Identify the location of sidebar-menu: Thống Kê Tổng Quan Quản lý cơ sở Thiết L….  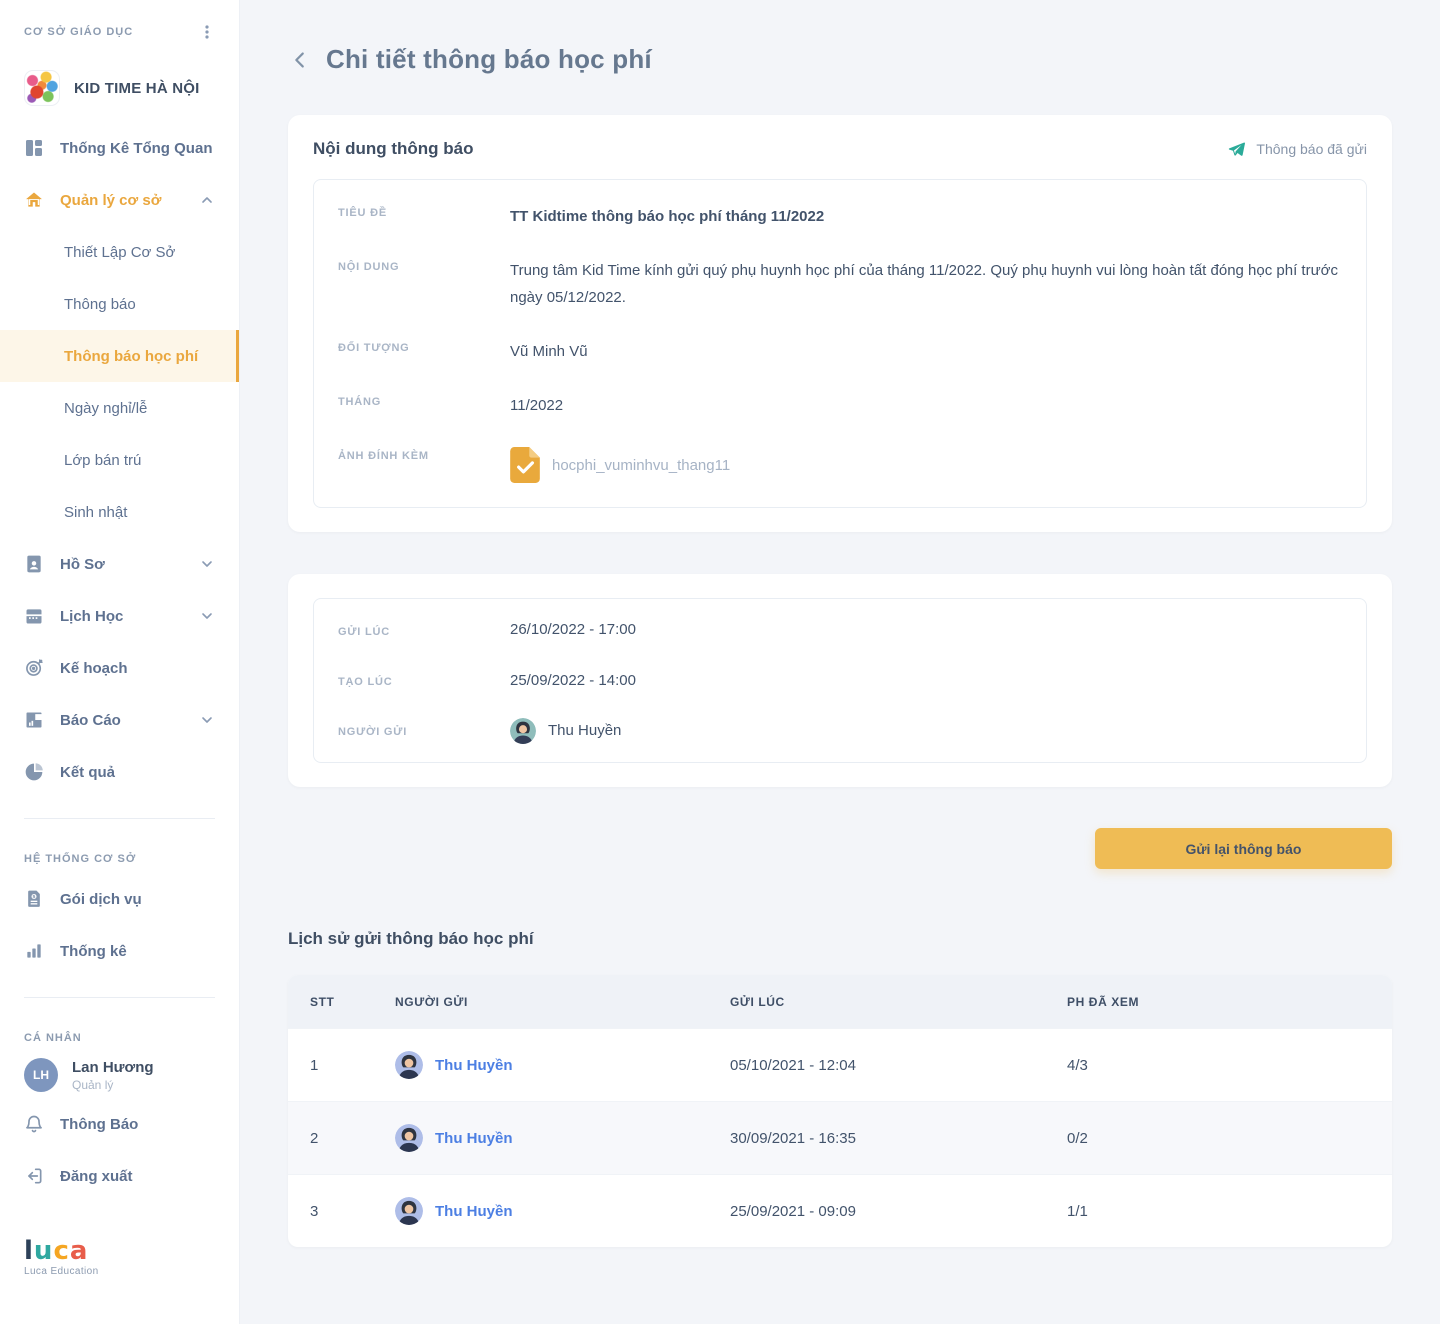
(119, 460).